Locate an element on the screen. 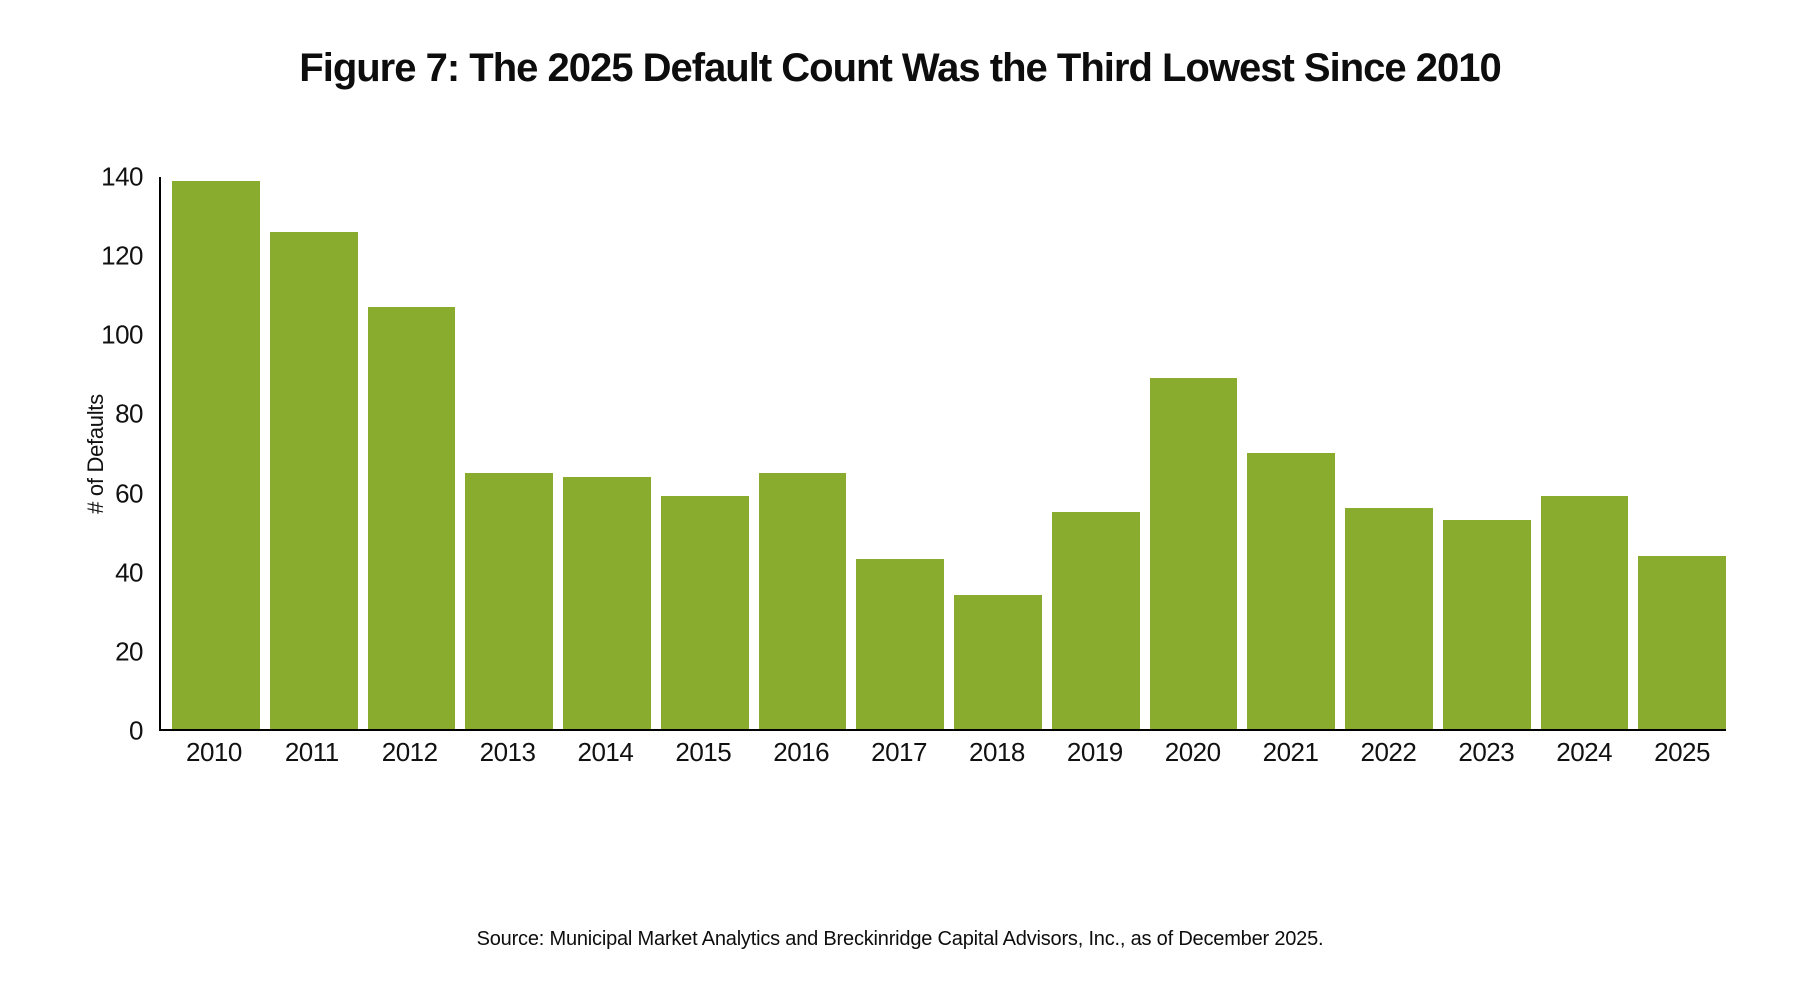 Image resolution: width=1800 pixels, height=1000 pixels. bar-2012 is located at coordinates (411, 518).